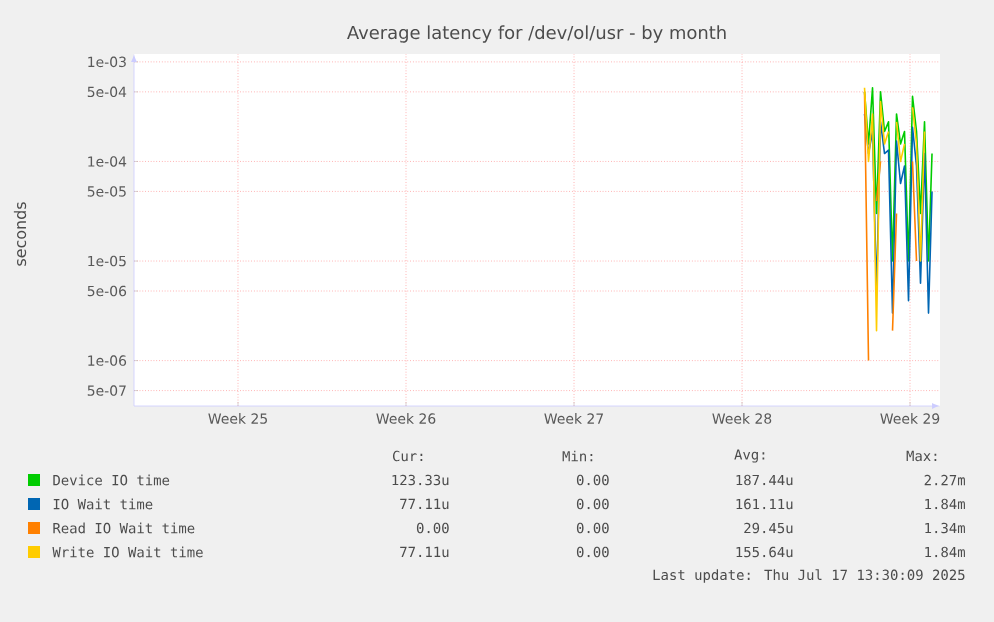  What do you see at coordinates (898, 174) in the screenshot?
I see `line-series` at bounding box center [898, 174].